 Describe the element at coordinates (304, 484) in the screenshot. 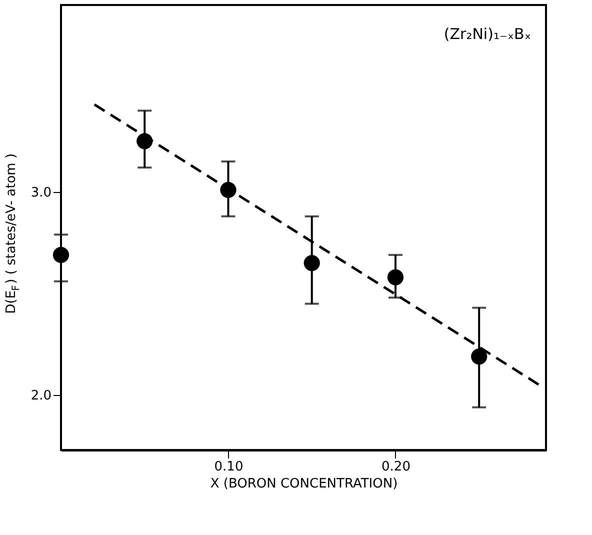

I see `x-axis-title: X (BORON CONCENTRATION)` at that location.